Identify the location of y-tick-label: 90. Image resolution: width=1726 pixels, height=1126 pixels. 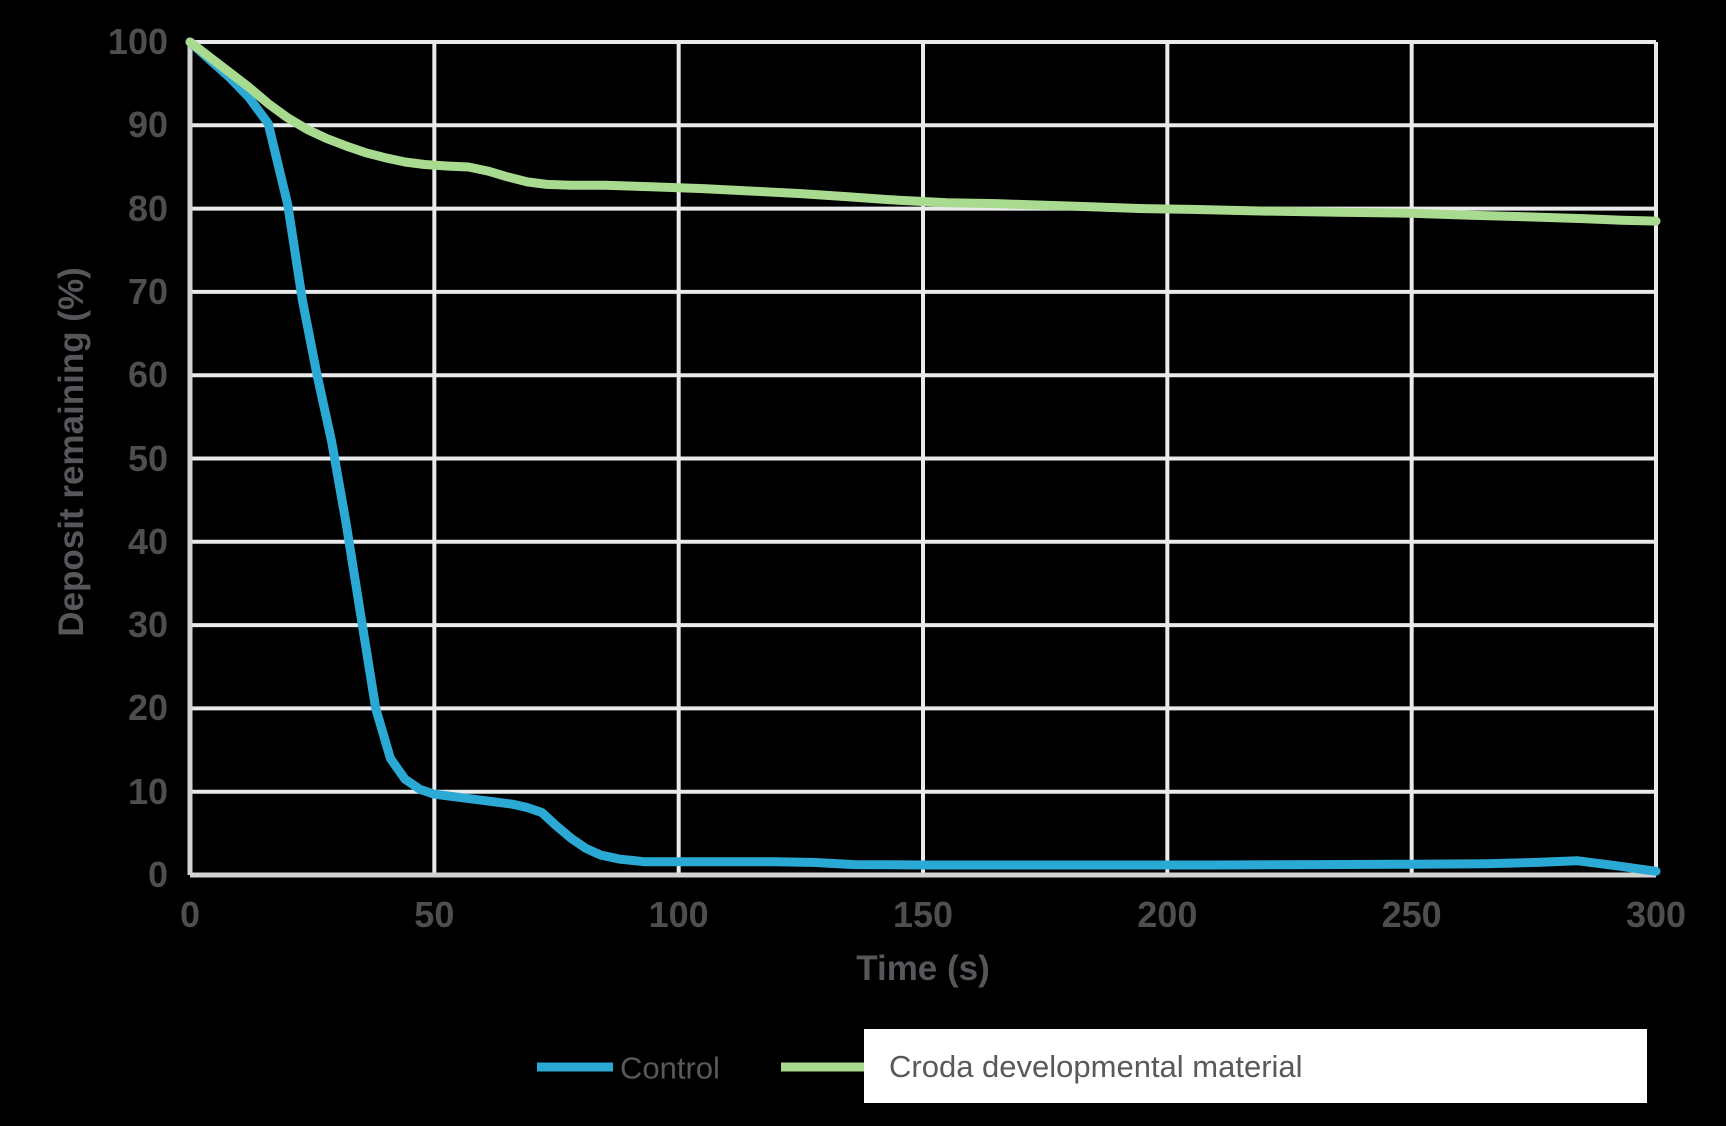
(147, 125).